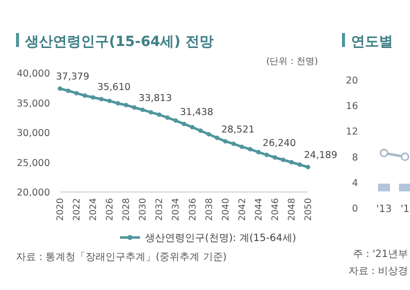 The height and width of the screenshot is (290, 410). I want to click on data-label: 28,521, so click(238, 130).